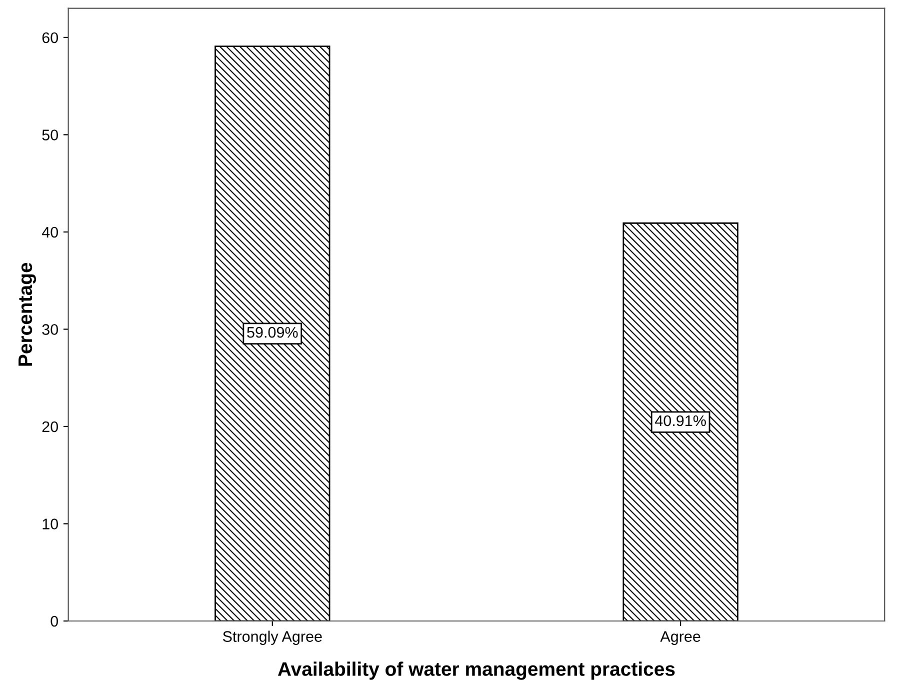 The height and width of the screenshot is (690, 899). Describe the element at coordinates (680, 638) in the screenshot. I see `x-tick-label: Agree` at that location.